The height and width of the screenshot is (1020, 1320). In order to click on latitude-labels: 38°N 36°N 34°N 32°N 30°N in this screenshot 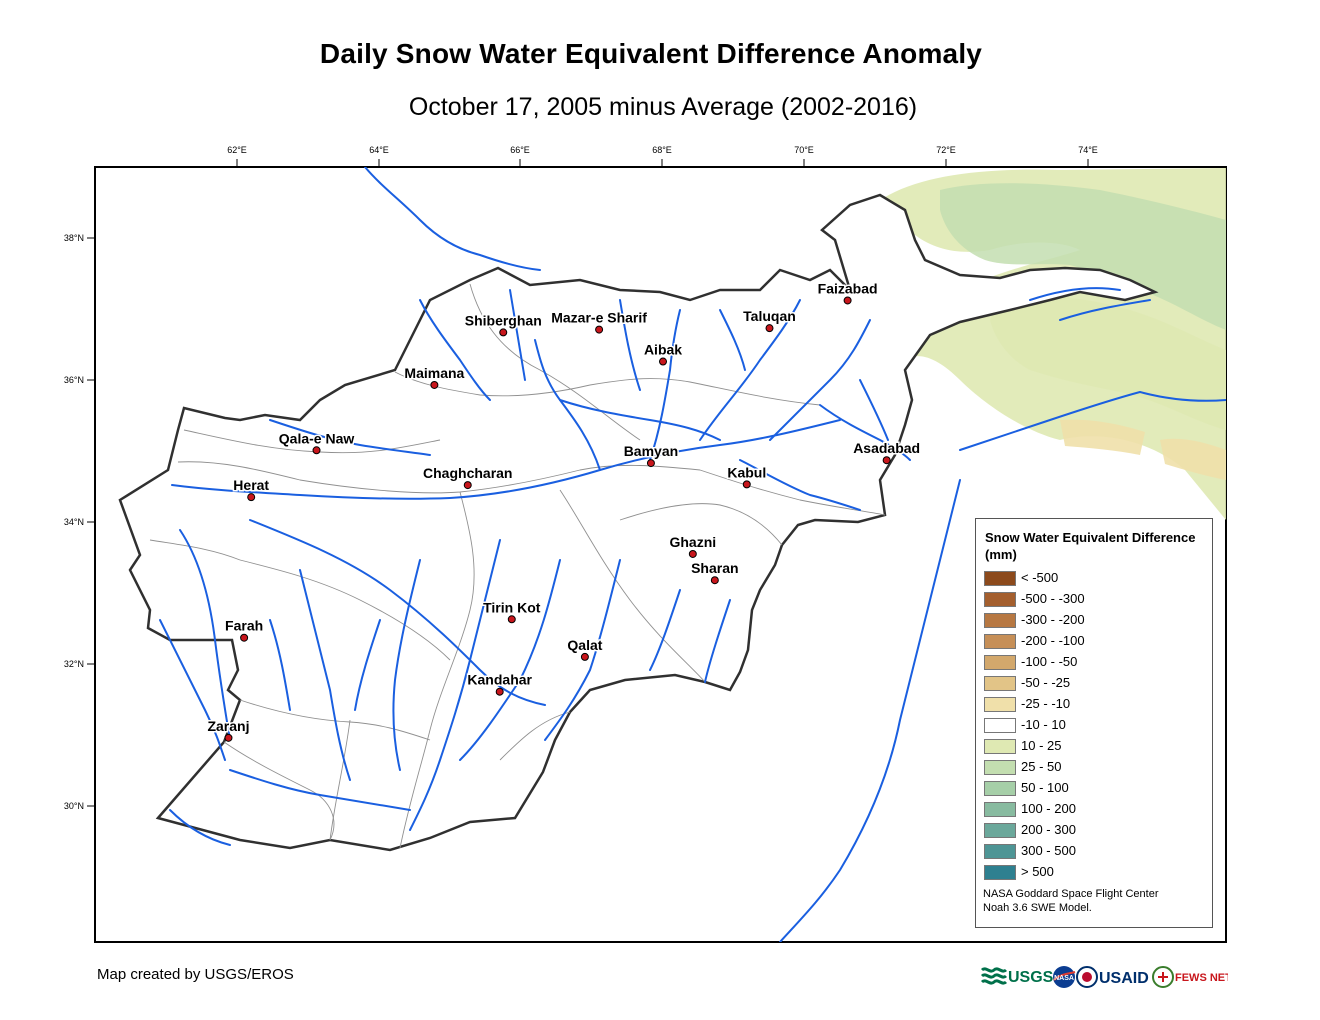, I will do `click(74, 522)`.